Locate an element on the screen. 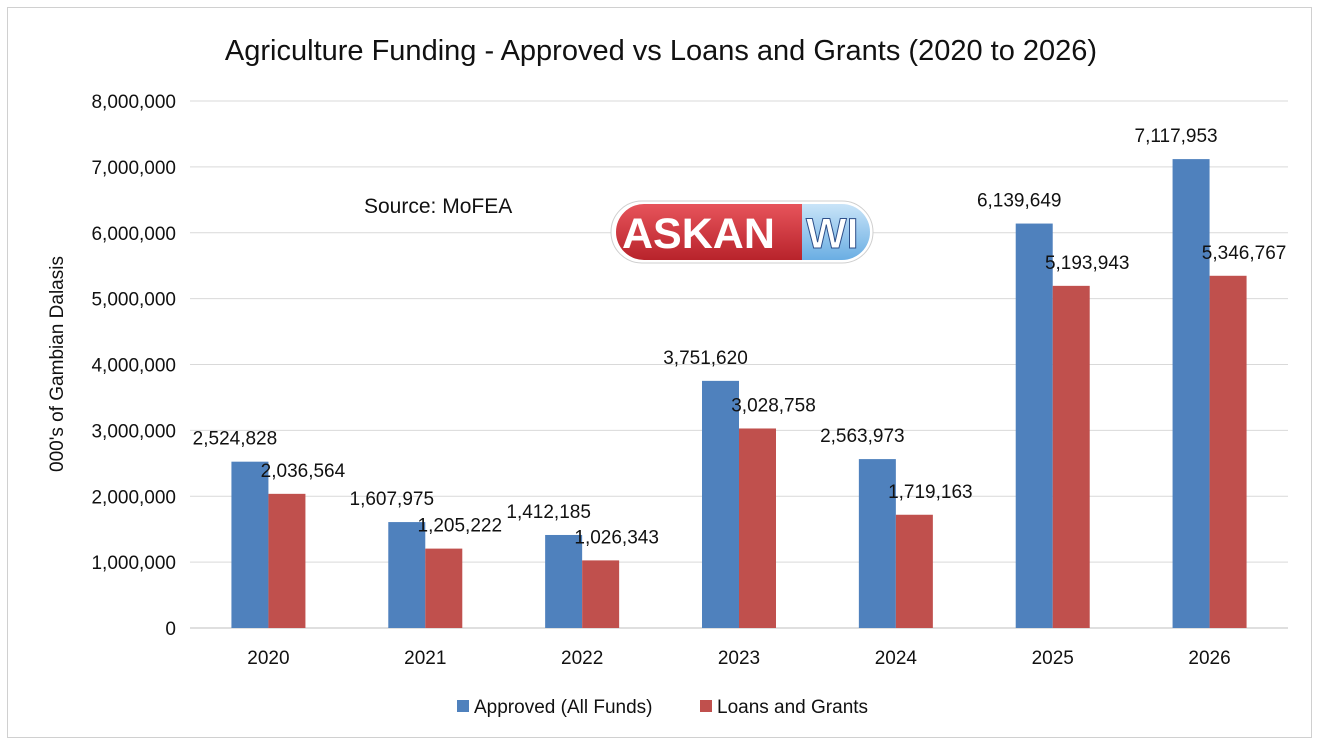 The height and width of the screenshot is (747, 1321). data-label-loans-grants-2020: 2,036,564 is located at coordinates (303, 471).